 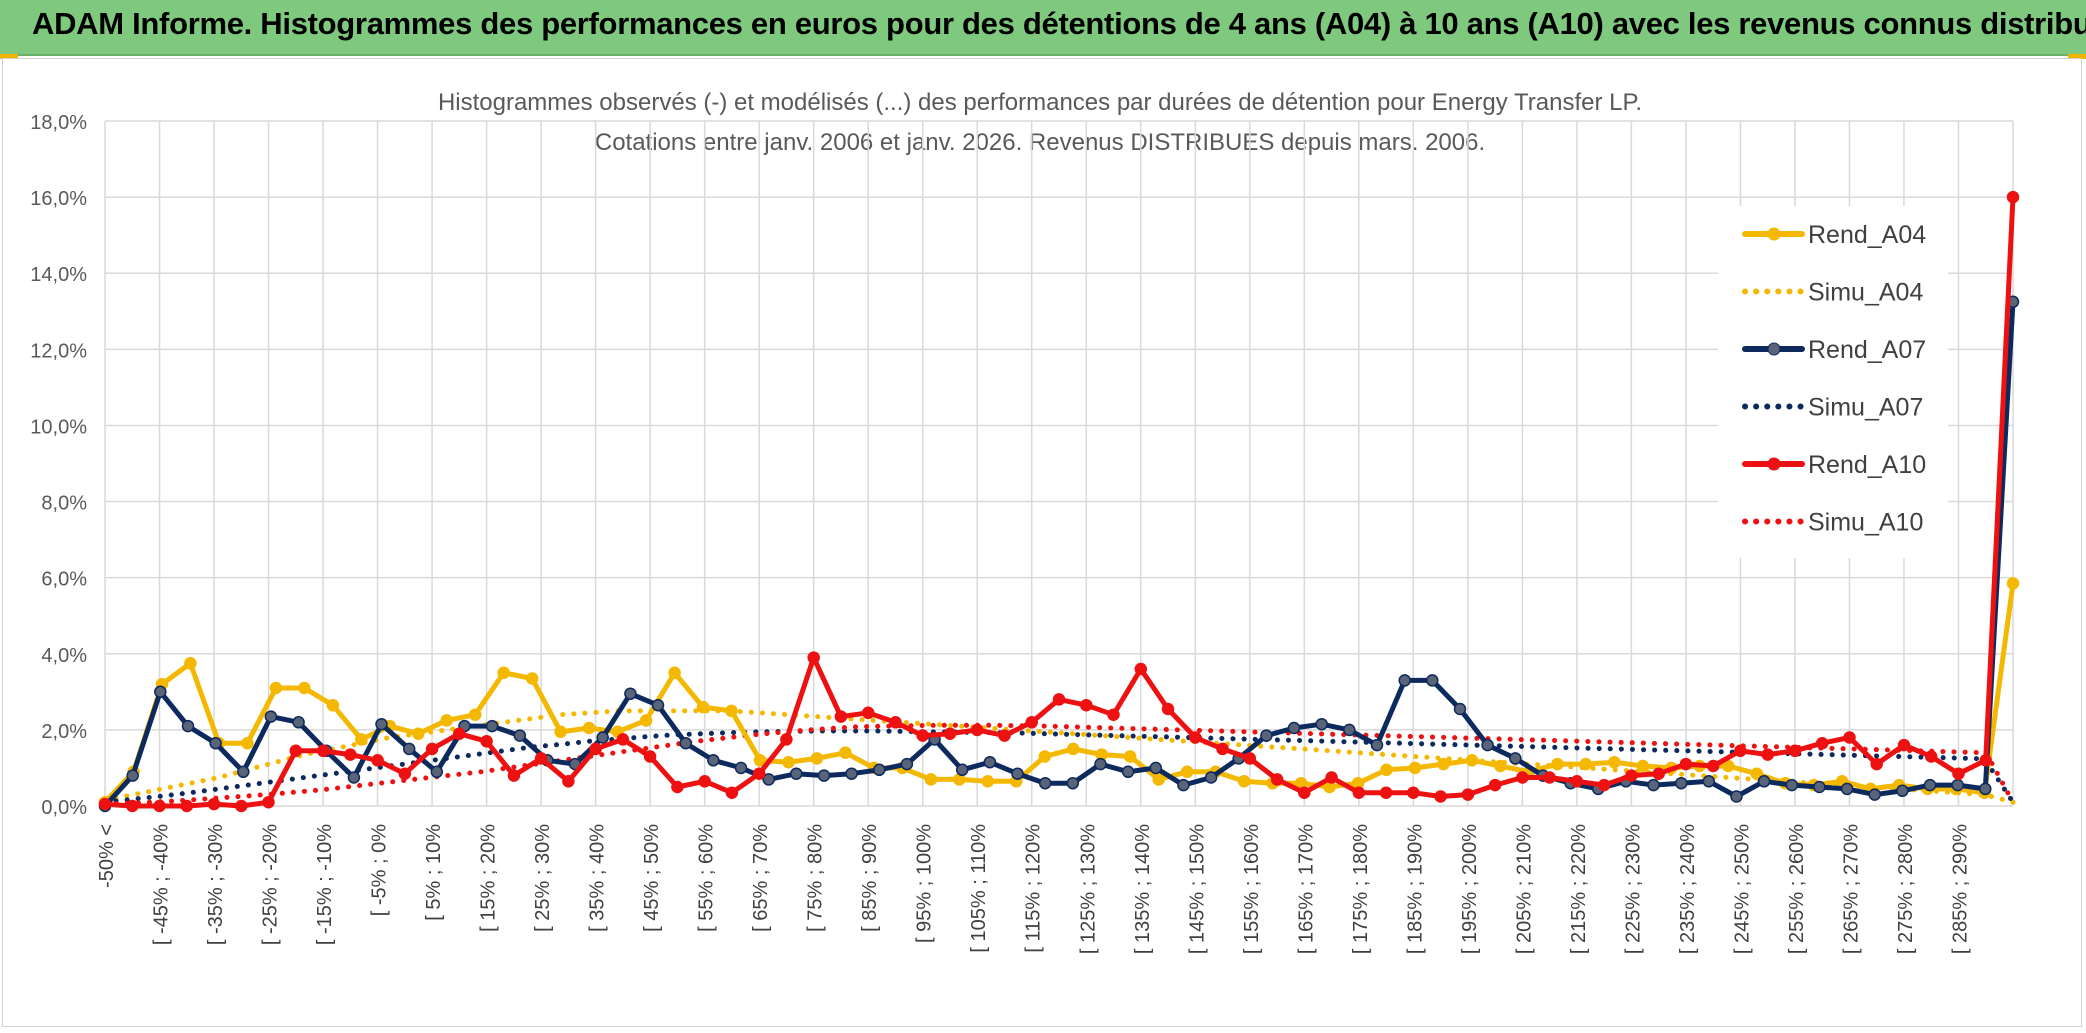 I want to click on legend-box, so click(x=1833, y=382).